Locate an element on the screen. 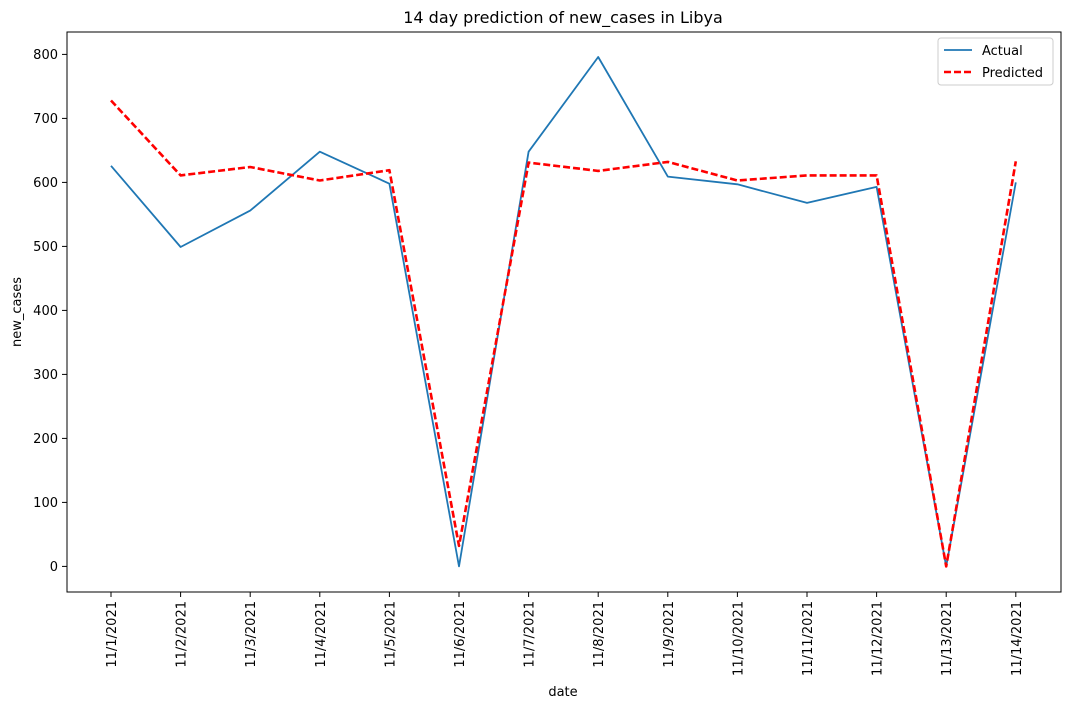 This screenshot has width=1070, height=709. legend-label-actual: Actual is located at coordinates (1002, 51).